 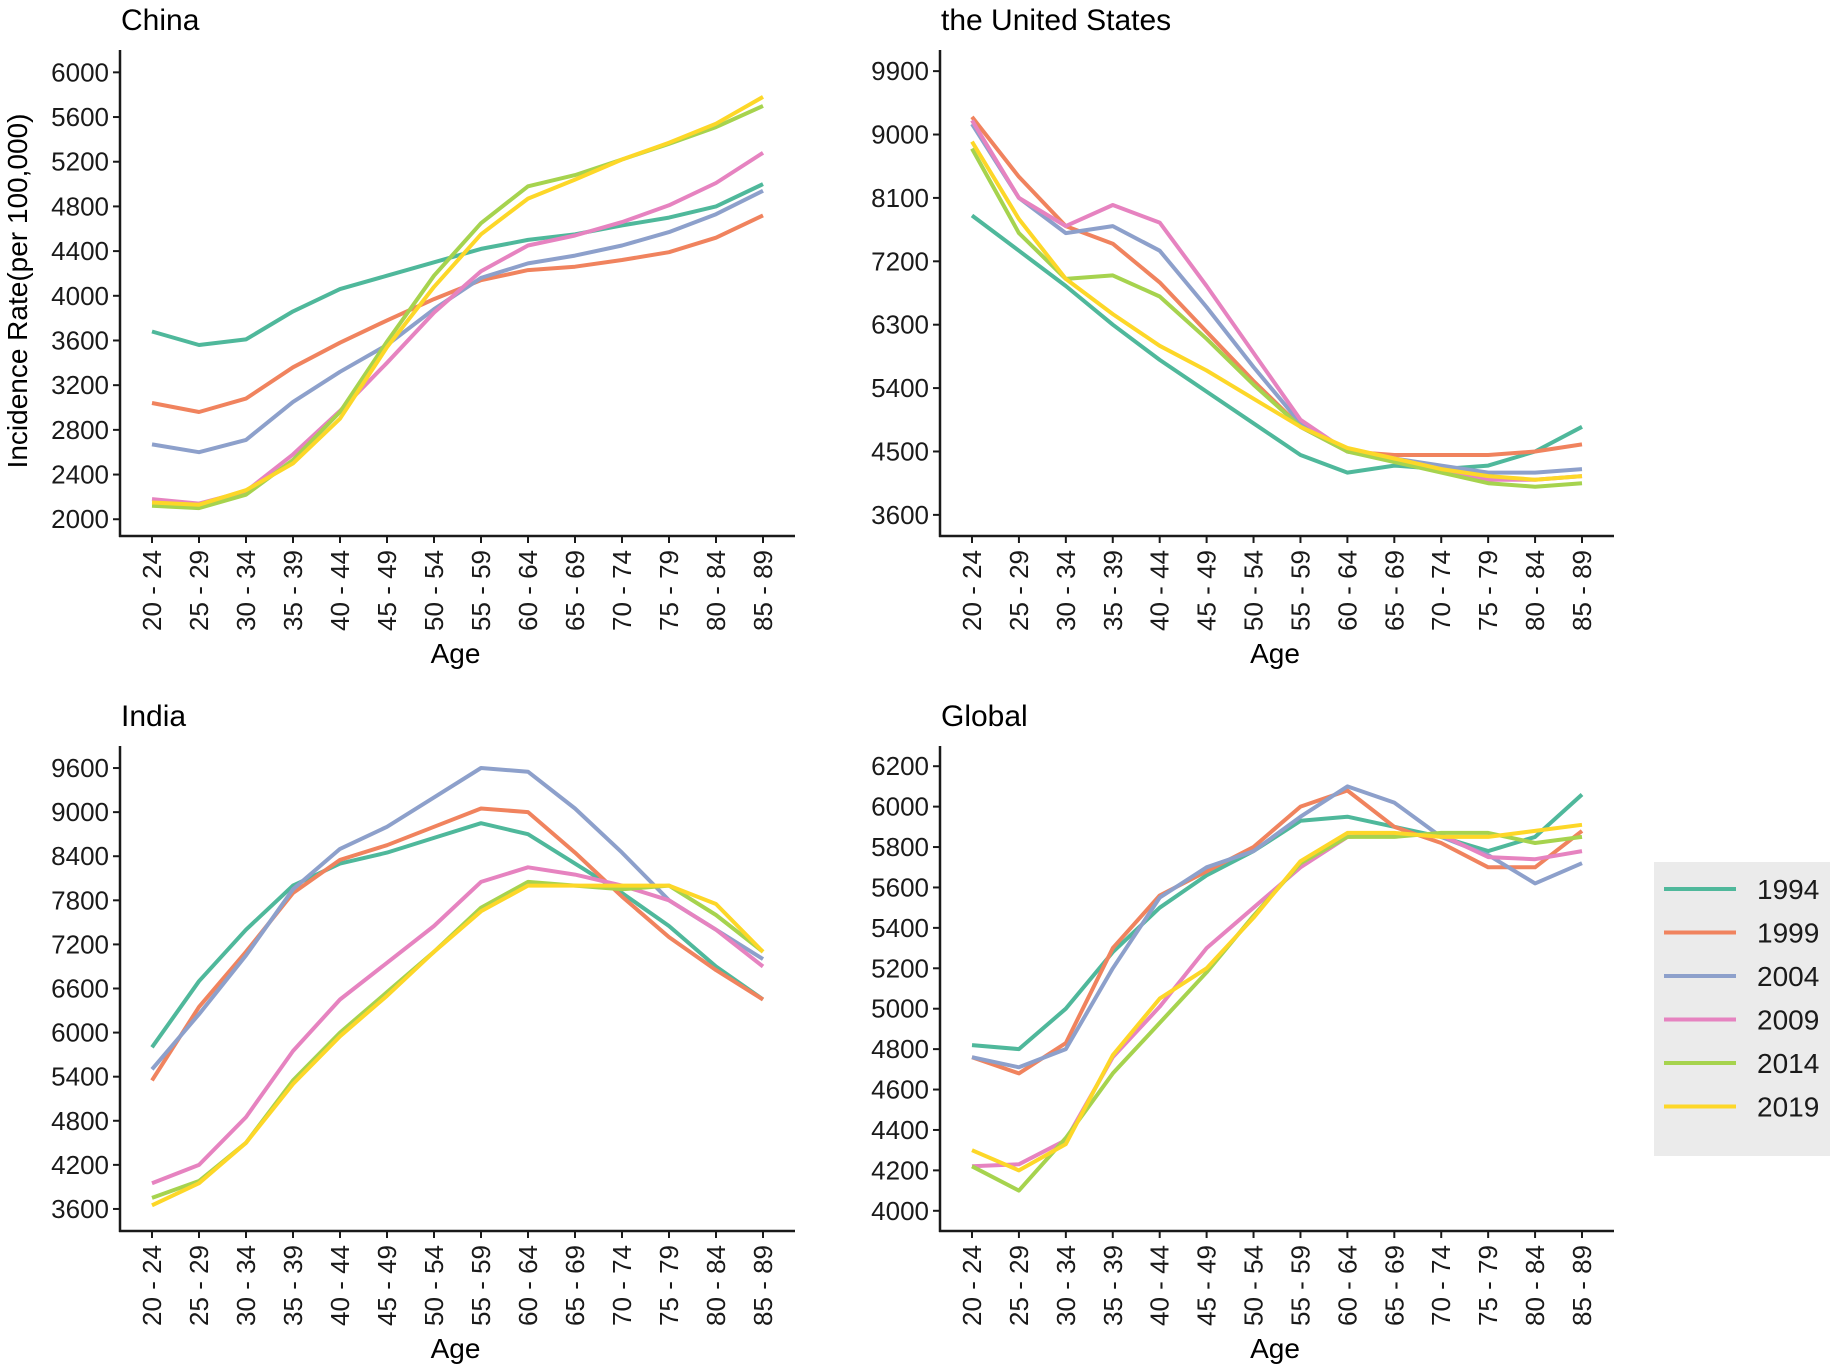 What do you see at coordinates (900, 1170) in the screenshot?
I see `y-tick-label: 4200` at bounding box center [900, 1170].